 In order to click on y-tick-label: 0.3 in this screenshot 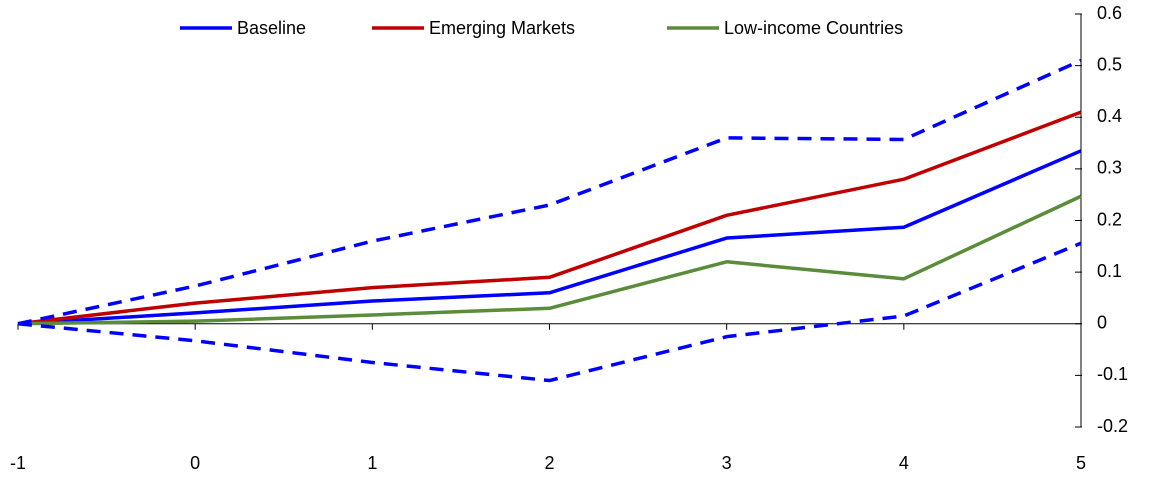, I will do `click(1109, 168)`.